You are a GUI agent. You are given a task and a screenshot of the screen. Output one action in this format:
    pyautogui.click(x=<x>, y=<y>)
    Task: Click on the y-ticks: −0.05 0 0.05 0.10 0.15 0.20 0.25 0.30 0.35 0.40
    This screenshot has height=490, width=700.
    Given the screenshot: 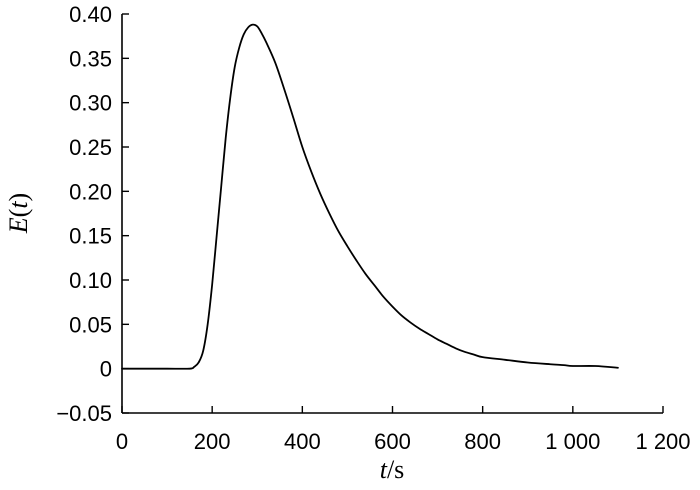 What is the action you would take?
    pyautogui.click(x=92, y=214)
    